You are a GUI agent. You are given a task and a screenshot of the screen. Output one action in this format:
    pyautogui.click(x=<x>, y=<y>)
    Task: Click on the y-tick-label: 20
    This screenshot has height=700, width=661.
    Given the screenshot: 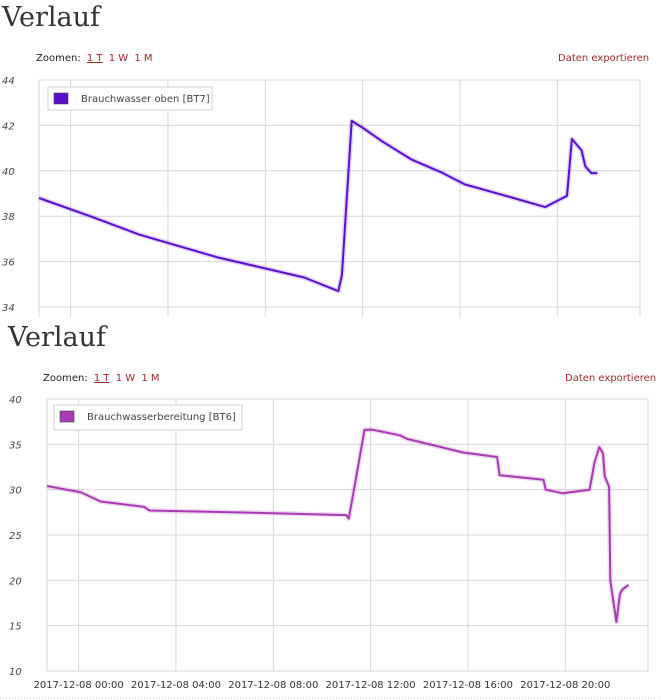 What is the action you would take?
    pyautogui.click(x=15, y=581)
    